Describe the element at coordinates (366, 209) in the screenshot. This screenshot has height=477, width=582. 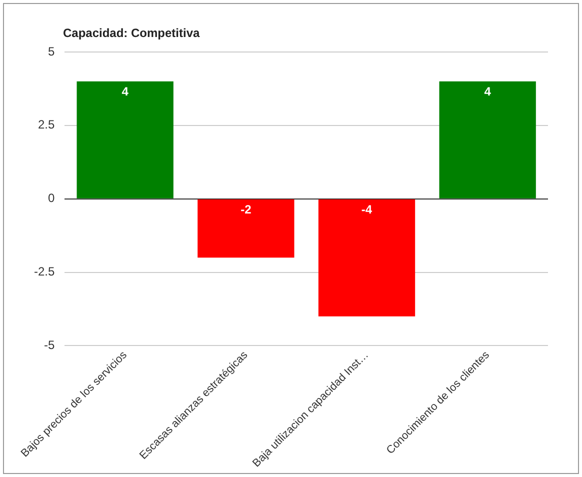
I see `data-label: -4` at that location.